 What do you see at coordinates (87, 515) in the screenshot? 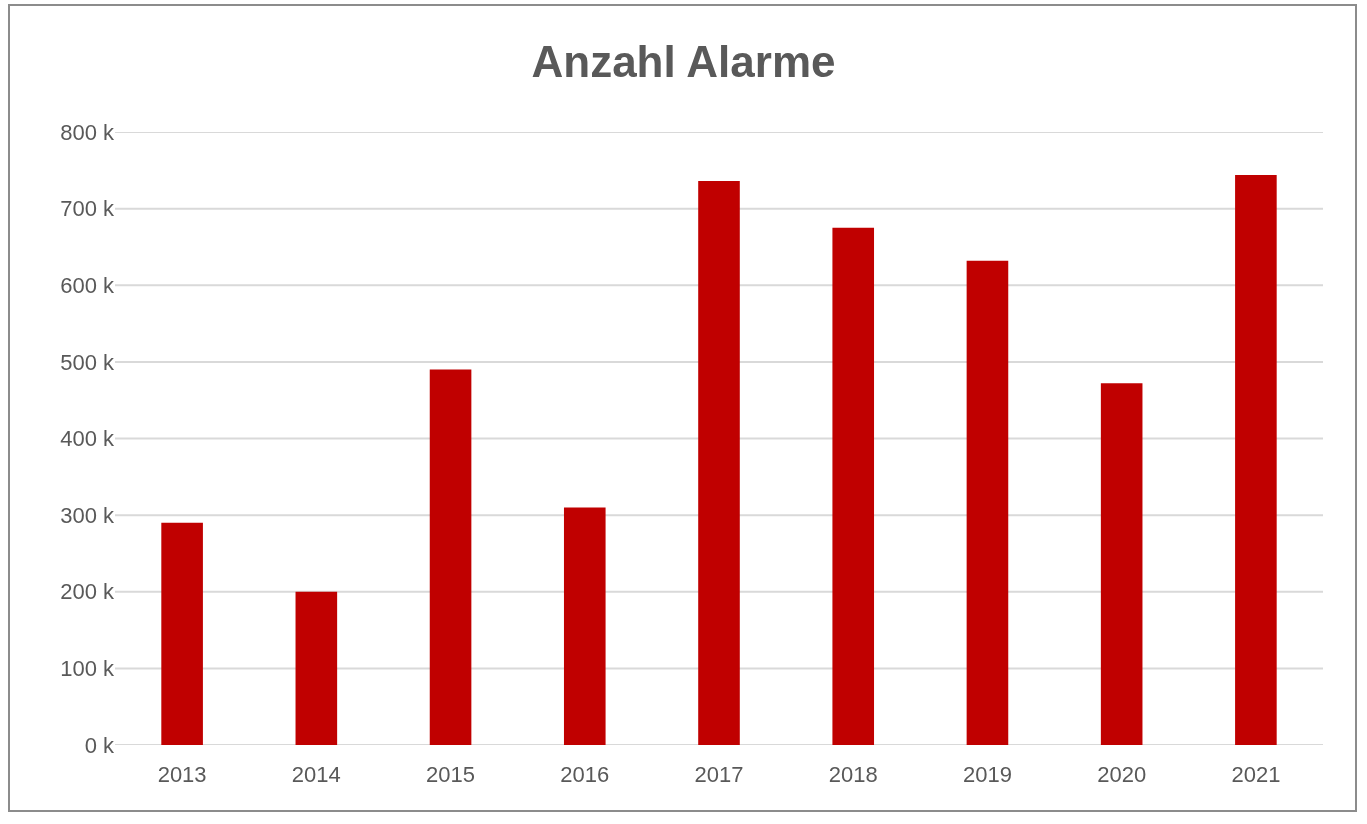
I see `y-tick-label: 300 k` at bounding box center [87, 515].